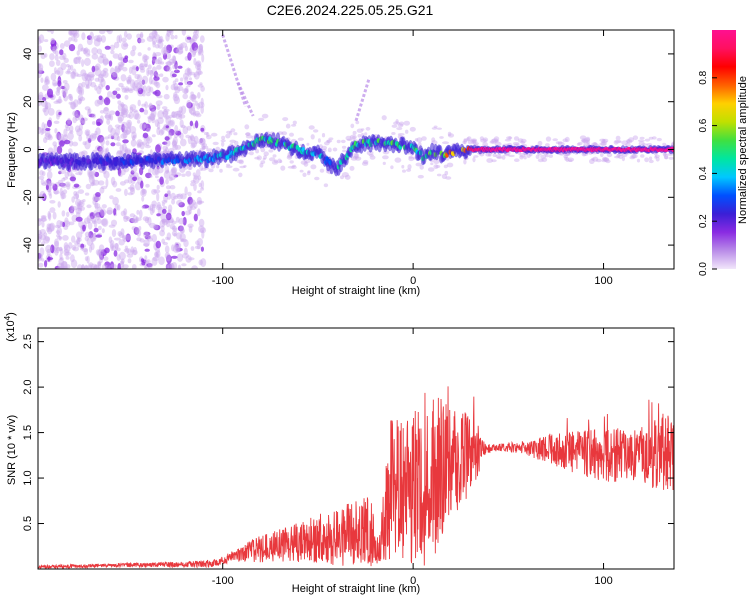 Image resolution: width=750 pixels, height=600 pixels. What do you see at coordinates (28, 432) in the screenshot?
I see `y-tick-label: 1.5` at bounding box center [28, 432].